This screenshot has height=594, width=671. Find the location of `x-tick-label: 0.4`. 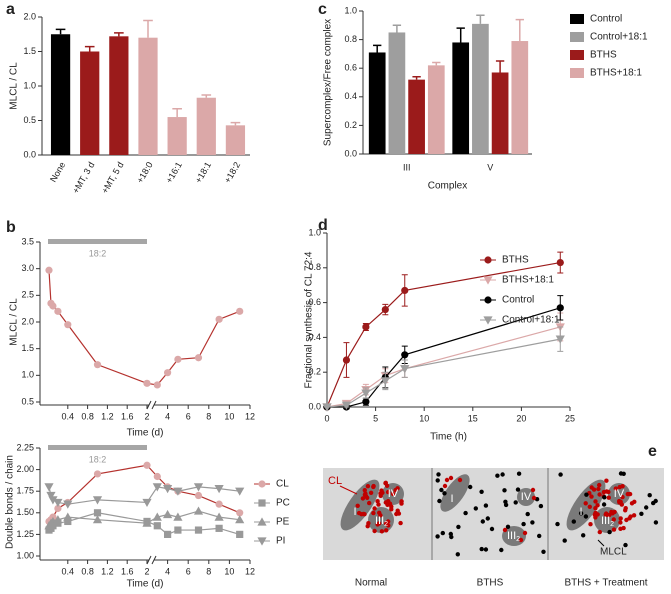

x-tick-label: 0.4 is located at coordinates (68, 416).